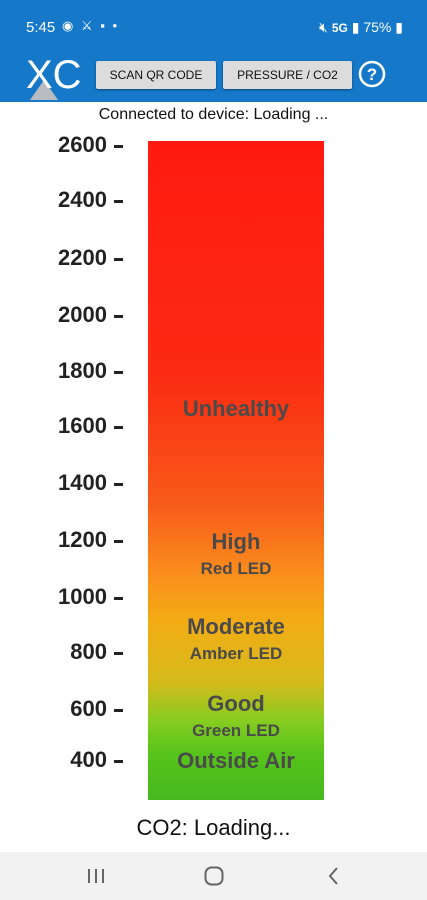 The height and width of the screenshot is (900, 427). What do you see at coordinates (236, 541) in the screenshot?
I see `zone-high-label: High` at bounding box center [236, 541].